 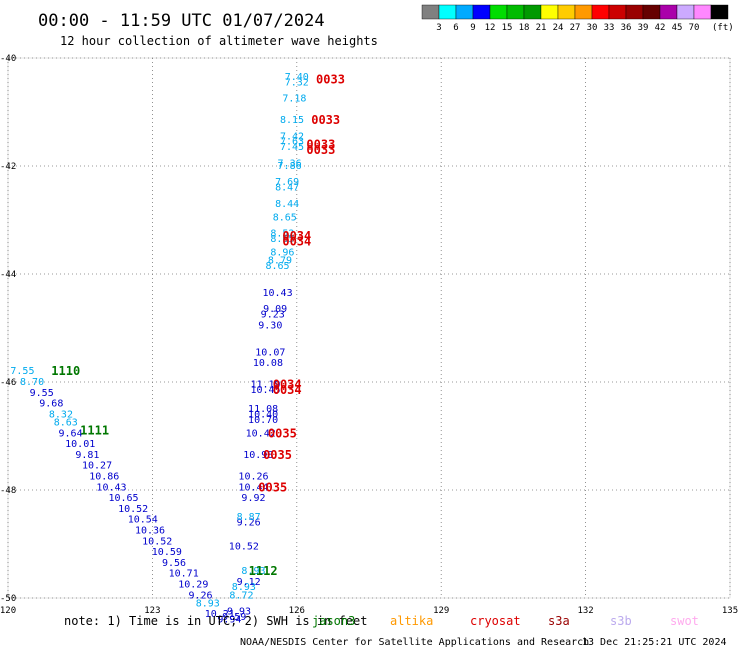 I want to click on legend-label: 3, so click(x=438, y=28).